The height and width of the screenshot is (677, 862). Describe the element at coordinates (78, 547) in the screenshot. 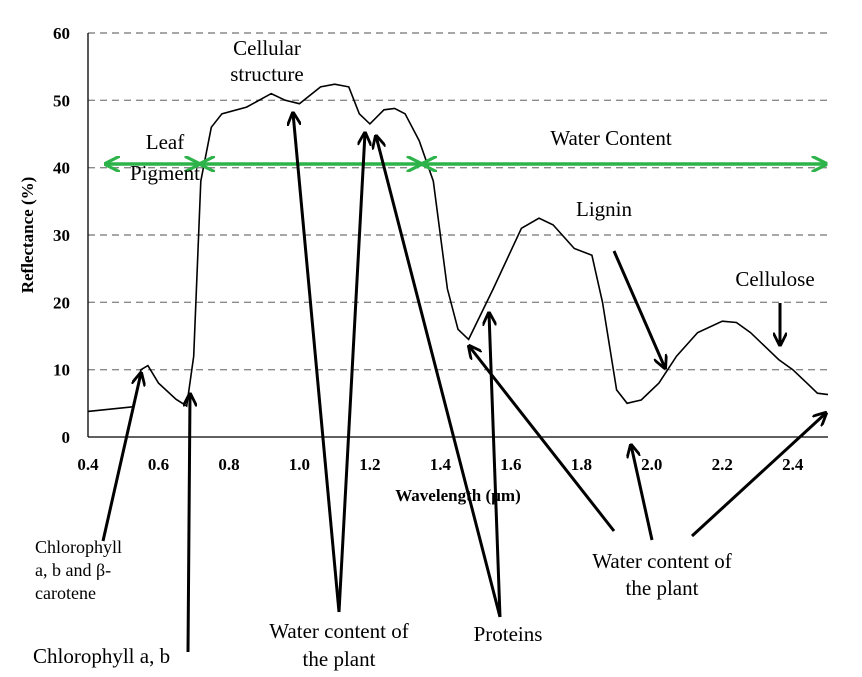

I see `annotation-line: Chlorophyll` at that location.